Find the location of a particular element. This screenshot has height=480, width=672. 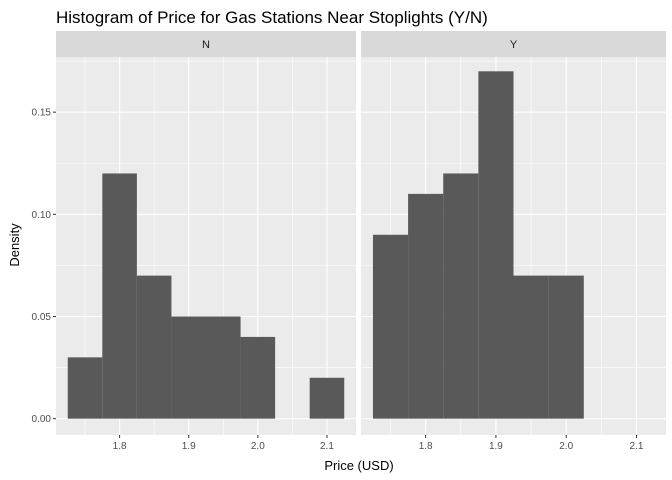

facet-strip-label: N is located at coordinates (206, 45).